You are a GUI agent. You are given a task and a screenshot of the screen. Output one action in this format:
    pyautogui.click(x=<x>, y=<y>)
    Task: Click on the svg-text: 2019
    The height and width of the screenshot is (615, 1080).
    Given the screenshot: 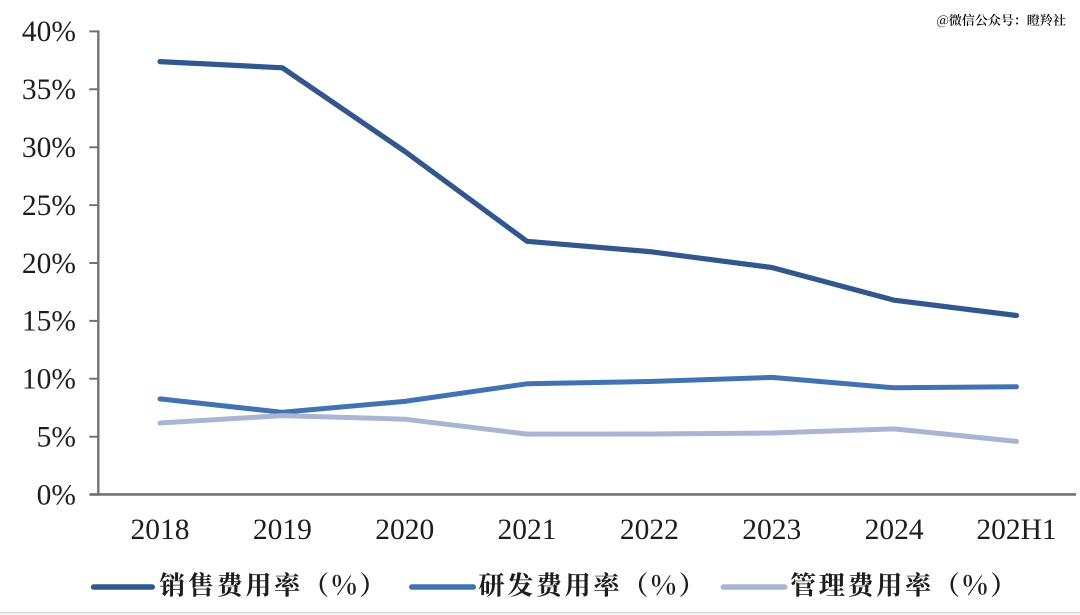 What is the action you would take?
    pyautogui.click(x=282, y=530)
    